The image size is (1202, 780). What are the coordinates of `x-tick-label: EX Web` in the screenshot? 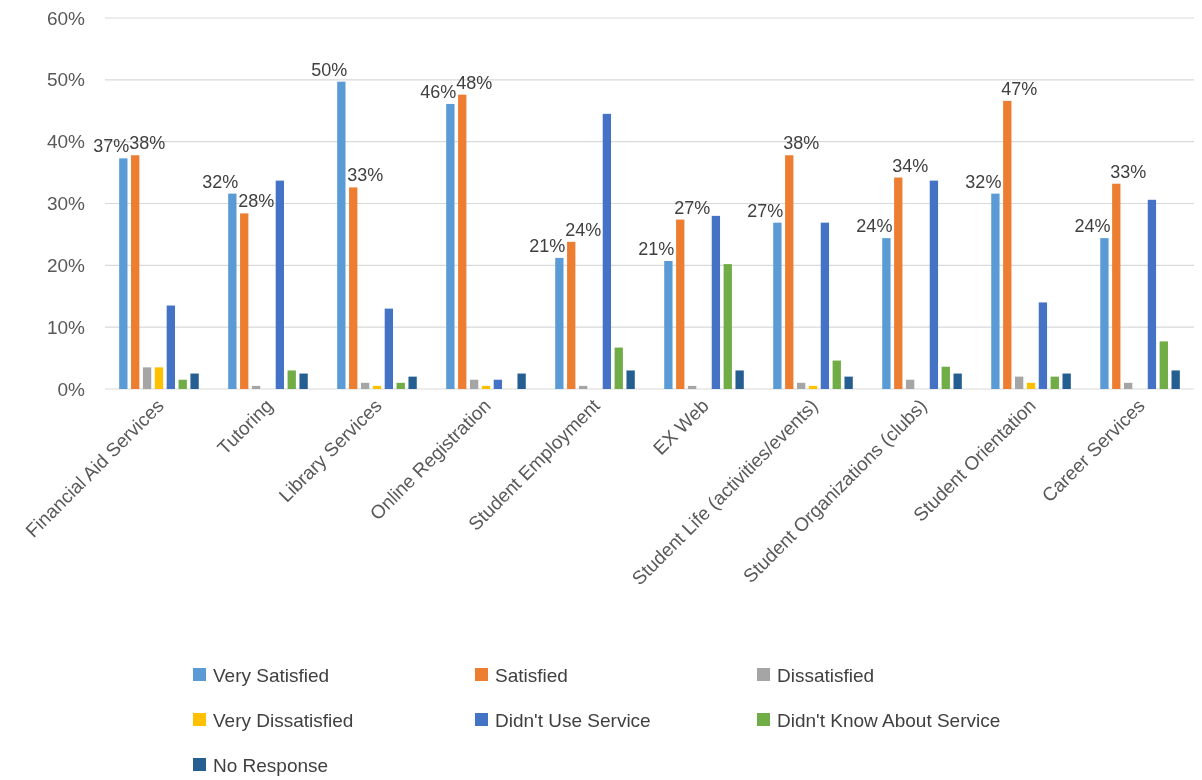 It's located at (680, 426).